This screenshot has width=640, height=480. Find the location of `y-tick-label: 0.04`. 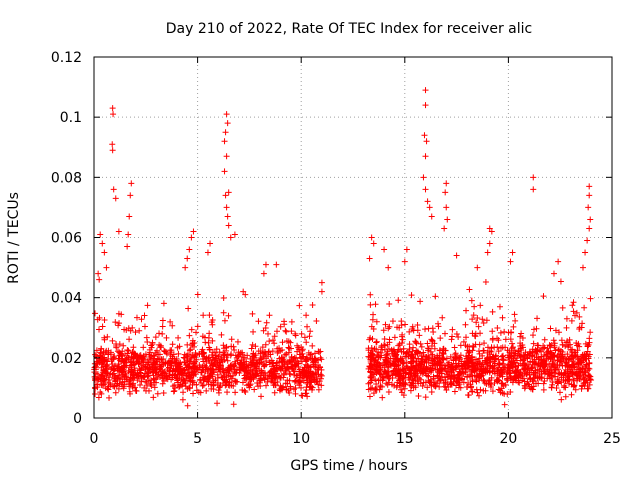

y-tick-label: 0.04 is located at coordinates (66, 299).